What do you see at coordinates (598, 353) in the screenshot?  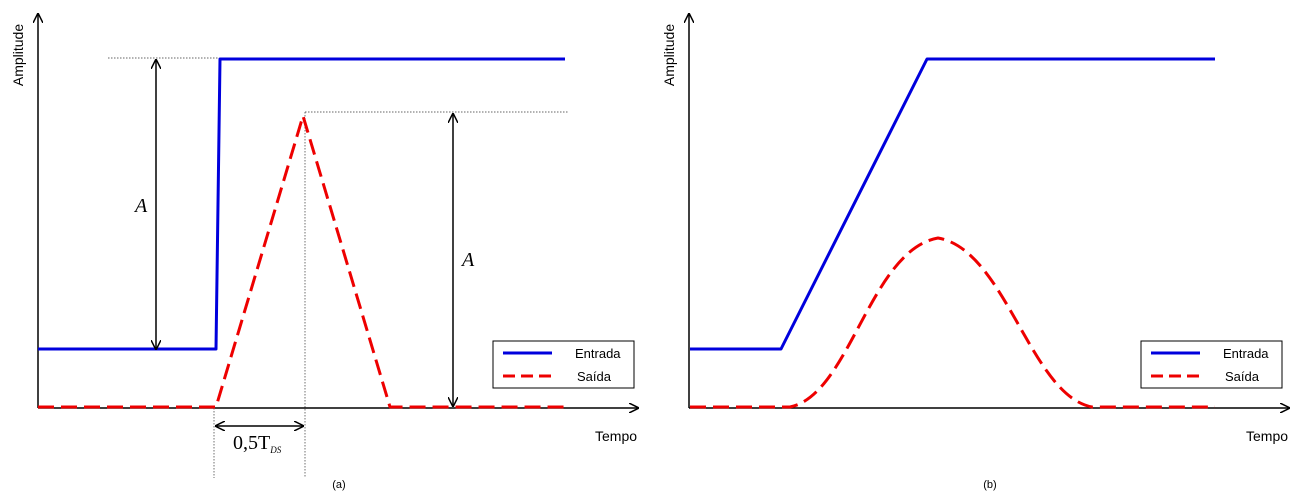 I see `panel-a-legend-entrada-label: Entrada` at bounding box center [598, 353].